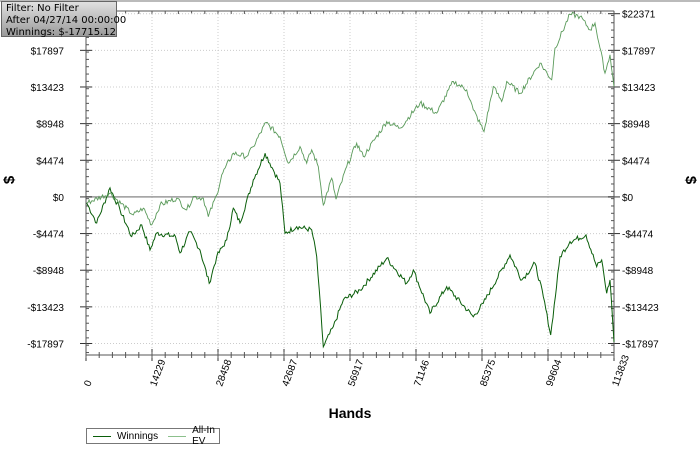  Describe the element at coordinates (350, 413) in the screenshot. I see `x-axis-title: Hands` at that location.